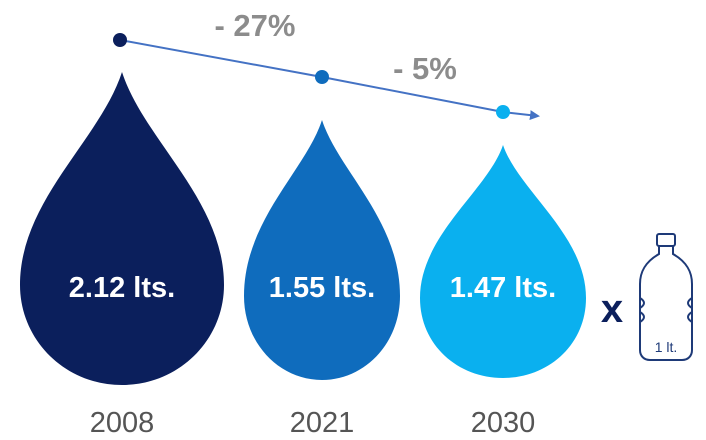 This screenshot has height=440, width=706. Describe the element at coordinates (503, 288) in the screenshot. I see `drop-value-label: 1.47 lts.` at that location.